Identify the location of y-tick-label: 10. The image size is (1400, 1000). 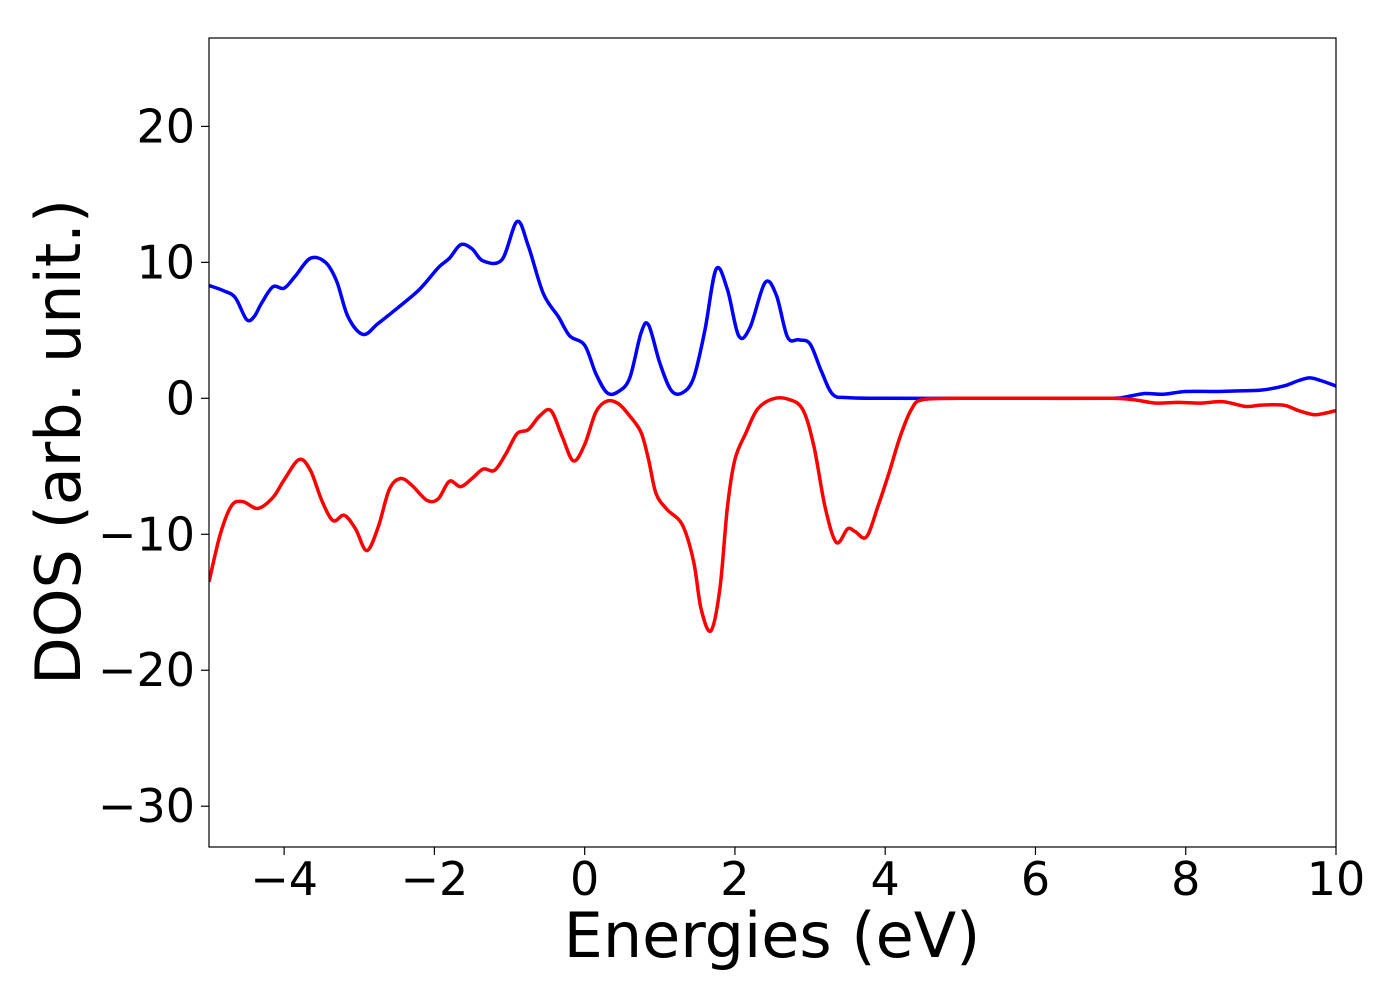
(165, 262).